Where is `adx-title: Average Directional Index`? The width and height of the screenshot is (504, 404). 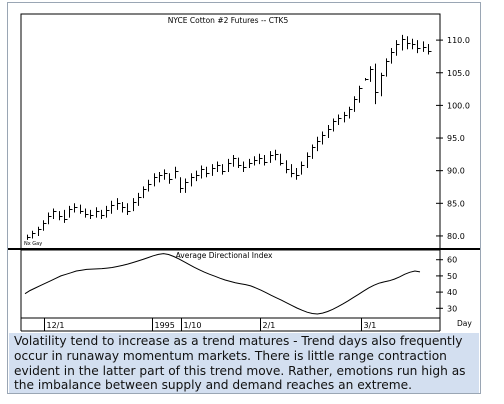
adx-title: Average Directional Index is located at coordinates (224, 255).